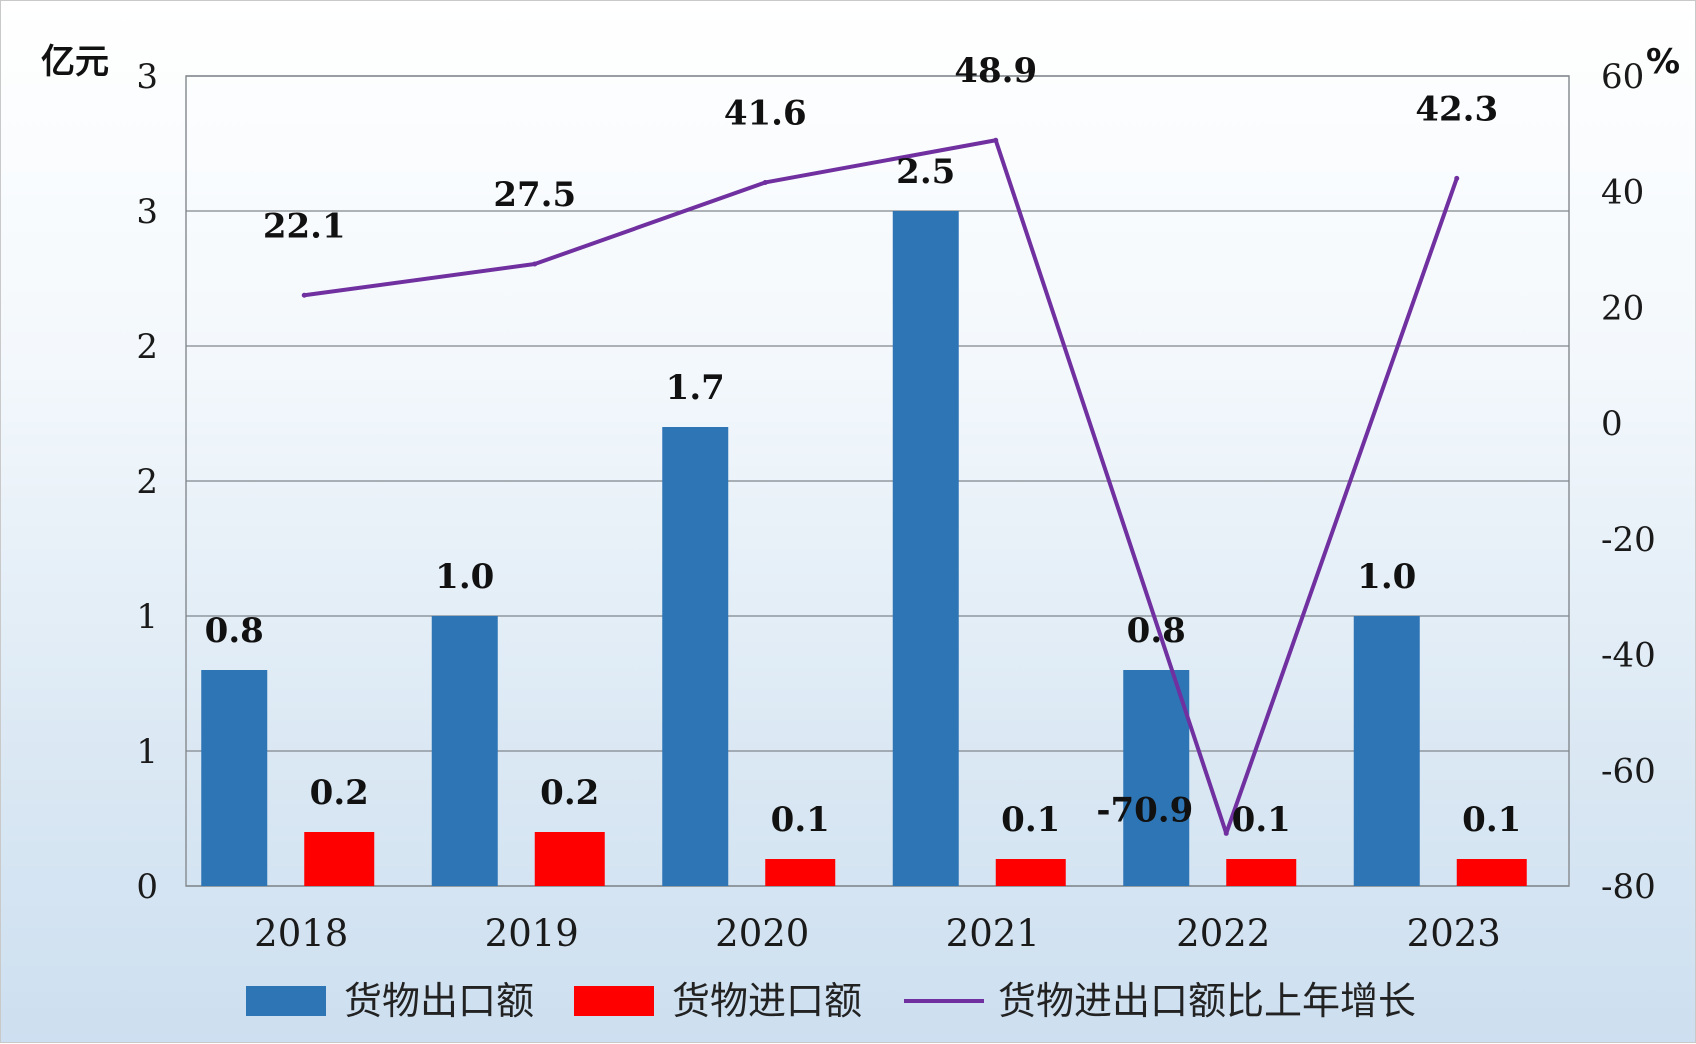  Describe the element at coordinates (1622, 77) in the screenshot. I see `right-tick-label: 60` at that location.